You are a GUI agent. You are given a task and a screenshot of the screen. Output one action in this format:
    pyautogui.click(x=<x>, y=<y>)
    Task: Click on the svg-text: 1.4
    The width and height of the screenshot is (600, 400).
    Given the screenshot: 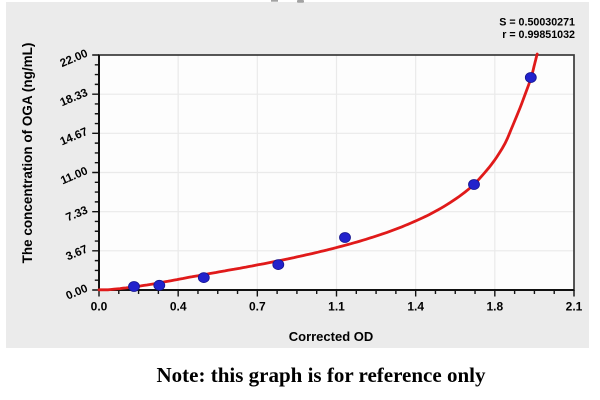 What is the action you would take?
    pyautogui.click(x=415, y=307)
    